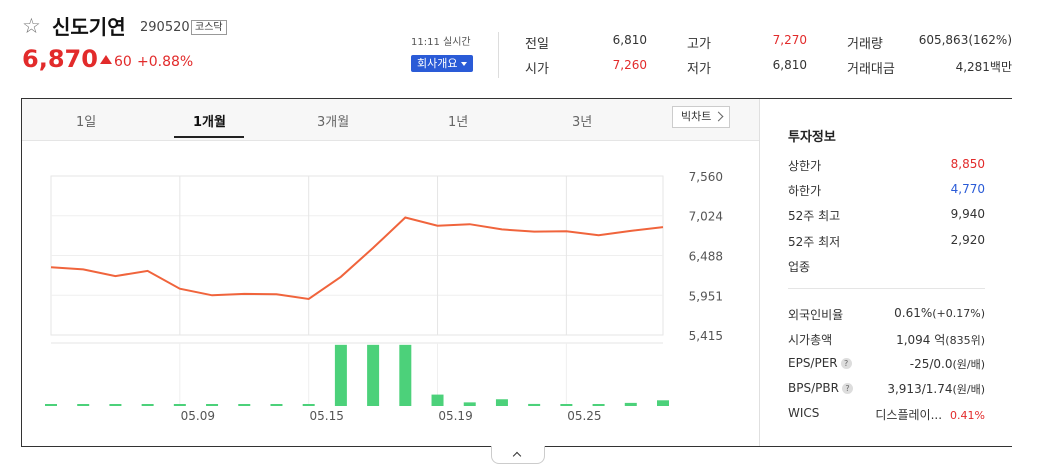  I want to click on invest-label-text: 외국인비율, so click(816, 315).